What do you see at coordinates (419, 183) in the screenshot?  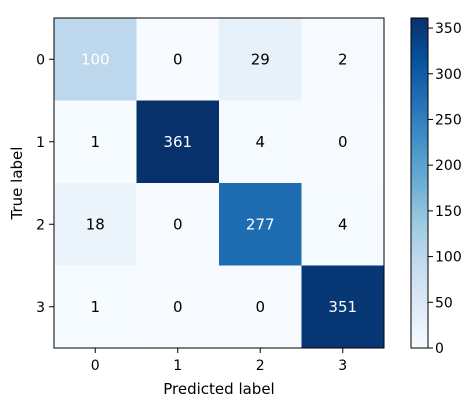 I see `colorbar-gradient` at bounding box center [419, 183].